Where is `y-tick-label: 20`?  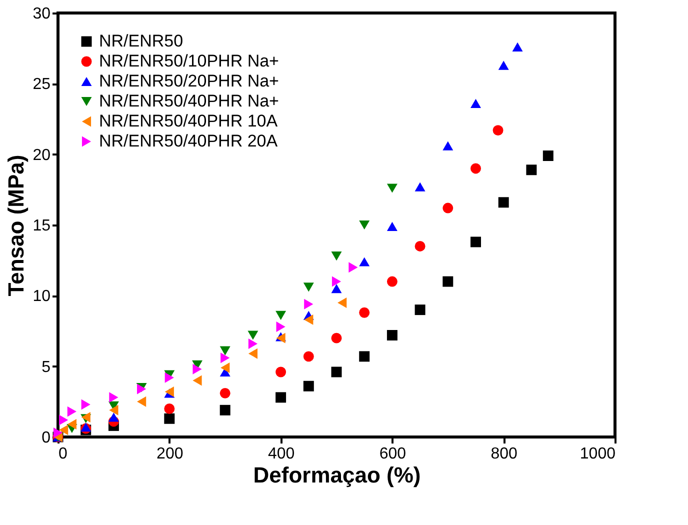 y-tick-label: 20 is located at coordinates (41, 155).